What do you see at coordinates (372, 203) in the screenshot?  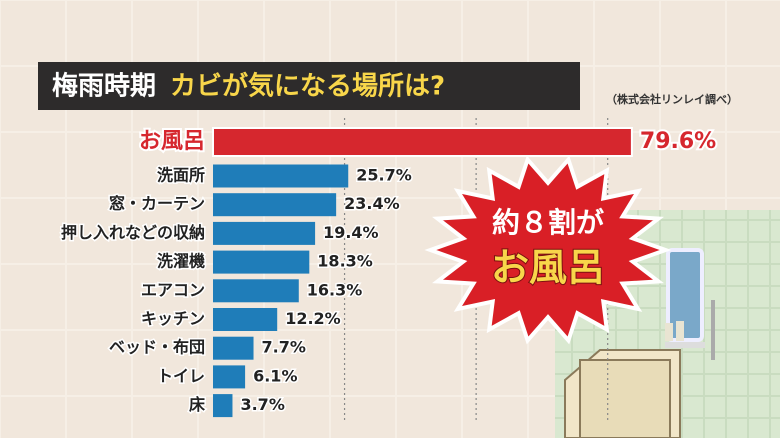 I see `value-label: 23.4%` at bounding box center [372, 203].